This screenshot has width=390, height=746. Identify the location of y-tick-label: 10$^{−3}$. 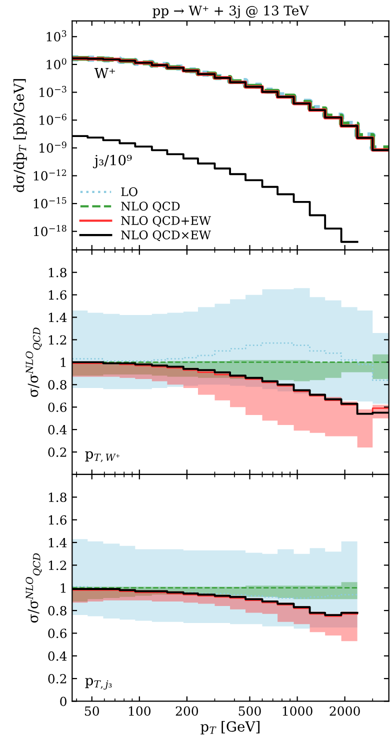
(53, 92).